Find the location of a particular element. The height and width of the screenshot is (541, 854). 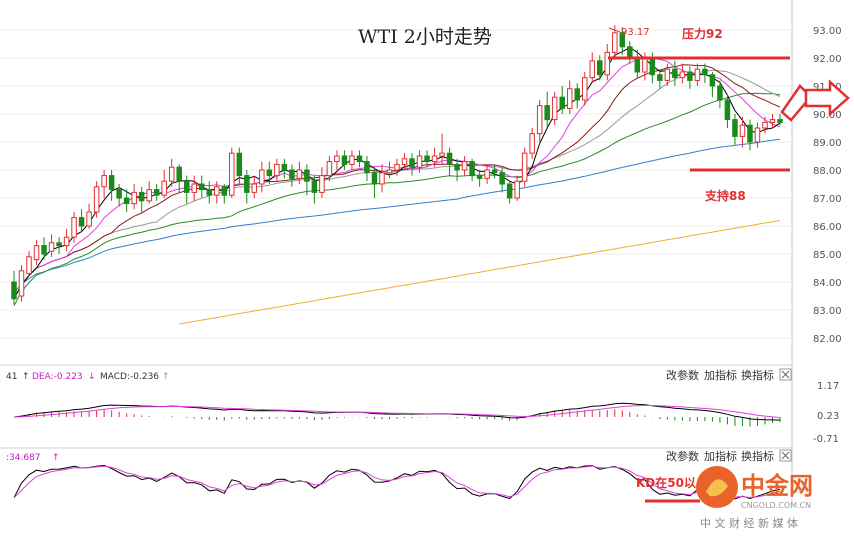

macd-add-indicator-button: 加指标 is located at coordinates (720, 375).